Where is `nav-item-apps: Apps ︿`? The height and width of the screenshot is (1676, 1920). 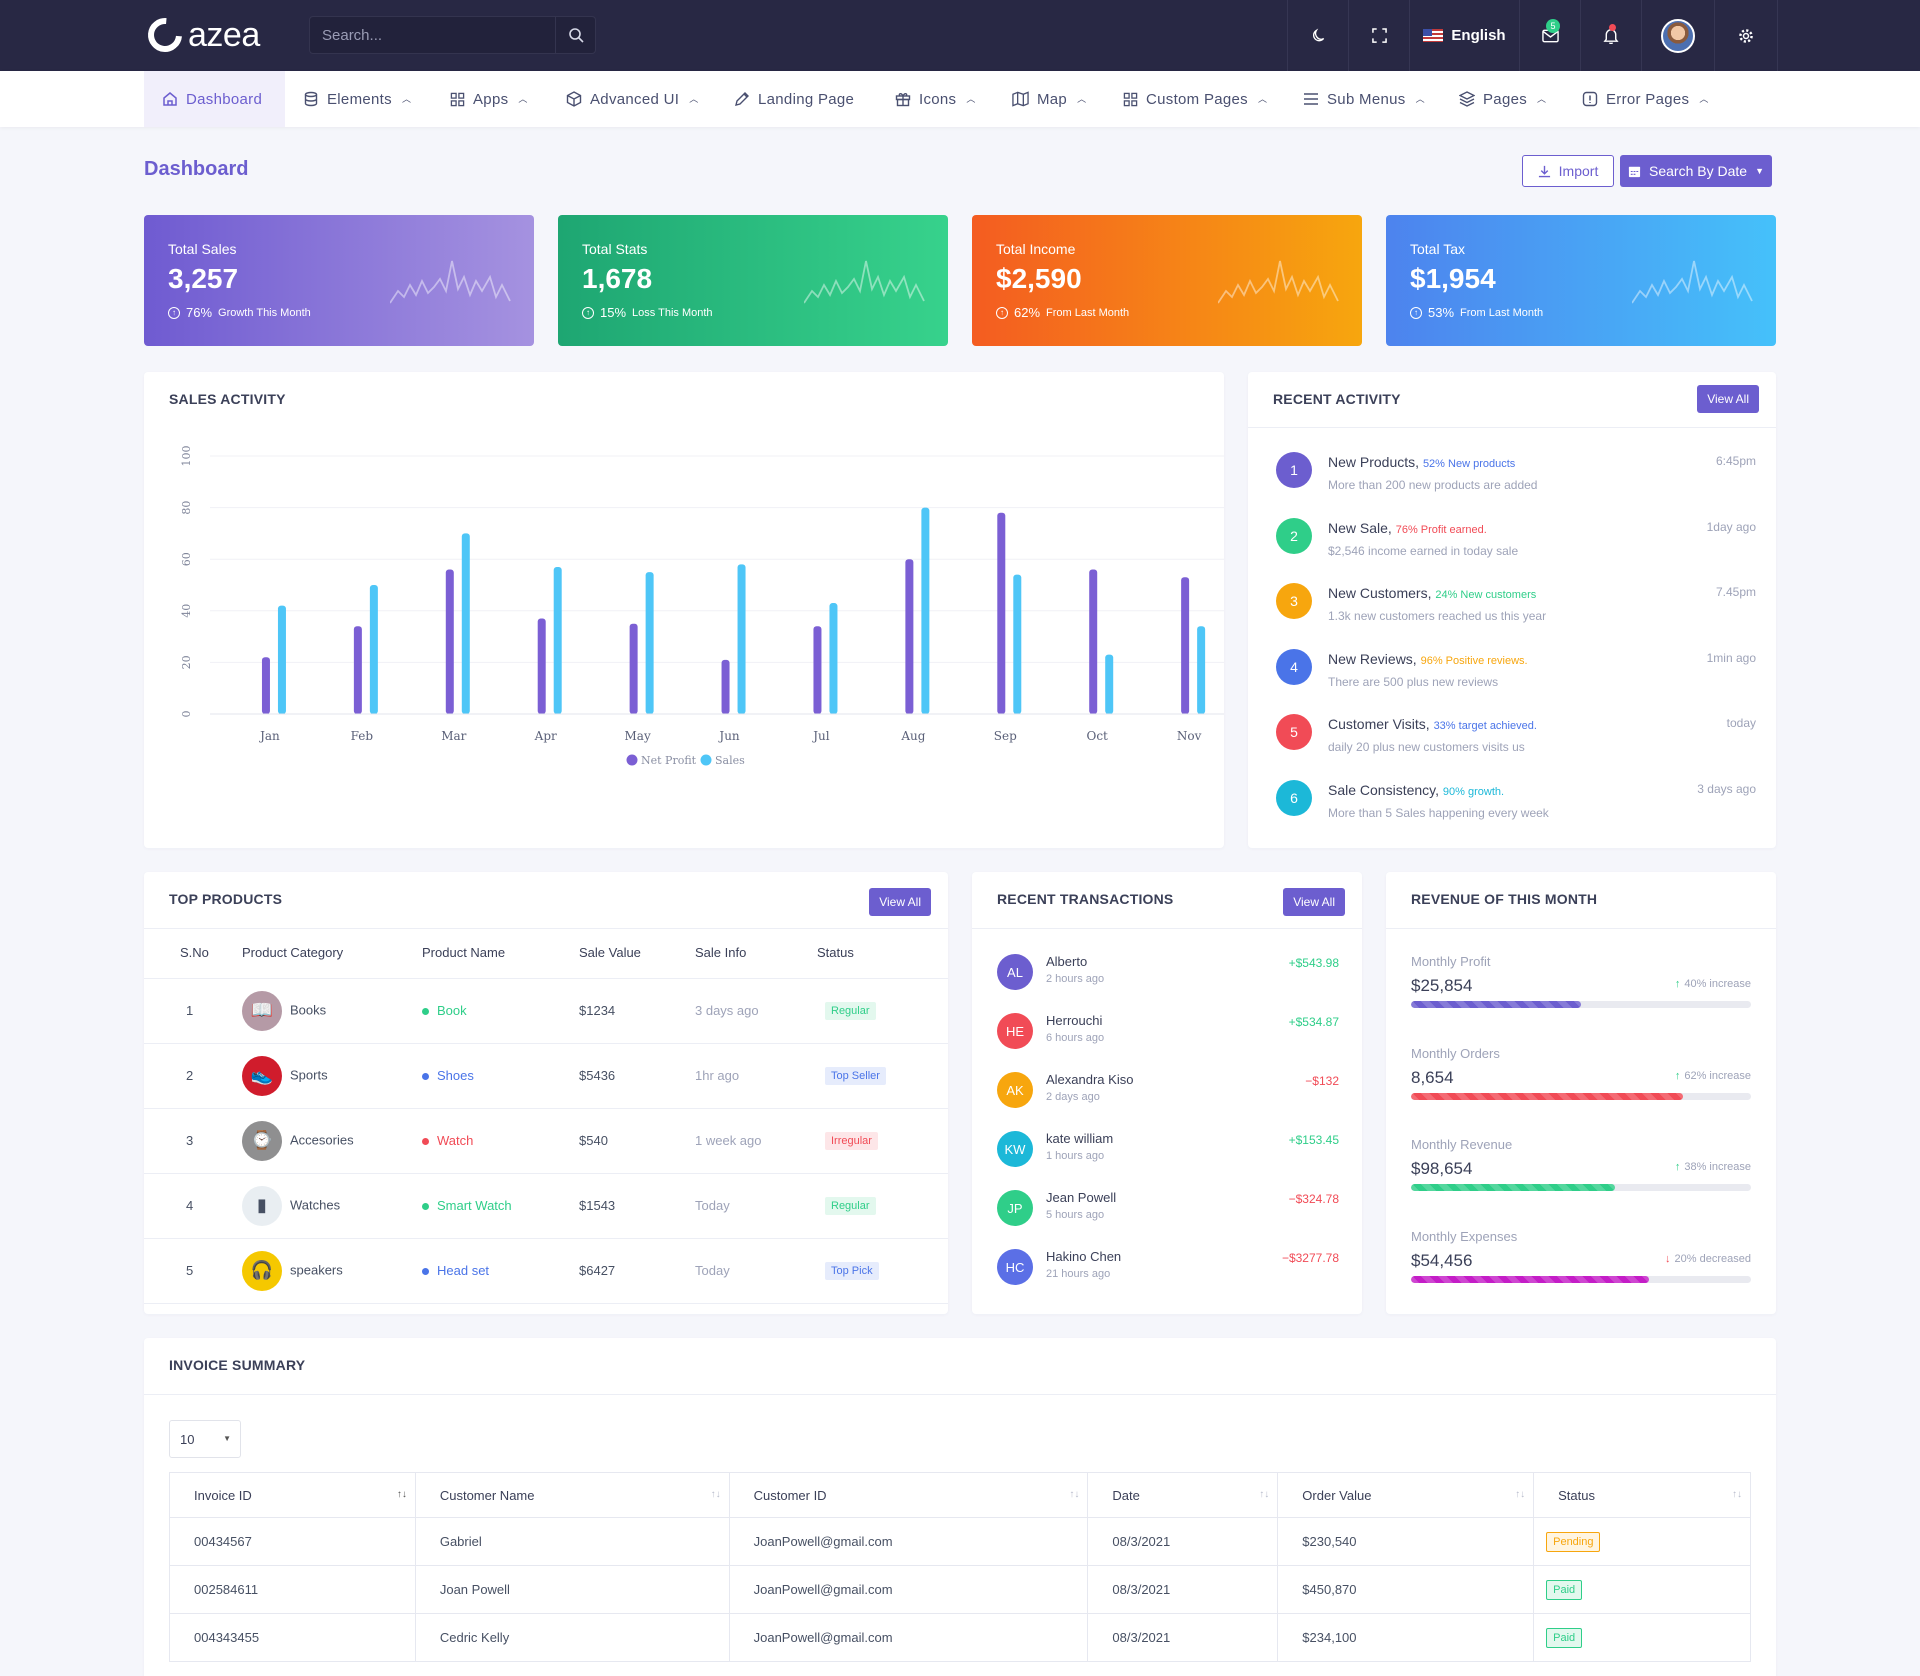 nav-item-apps: Apps ︿ is located at coordinates (489, 99).